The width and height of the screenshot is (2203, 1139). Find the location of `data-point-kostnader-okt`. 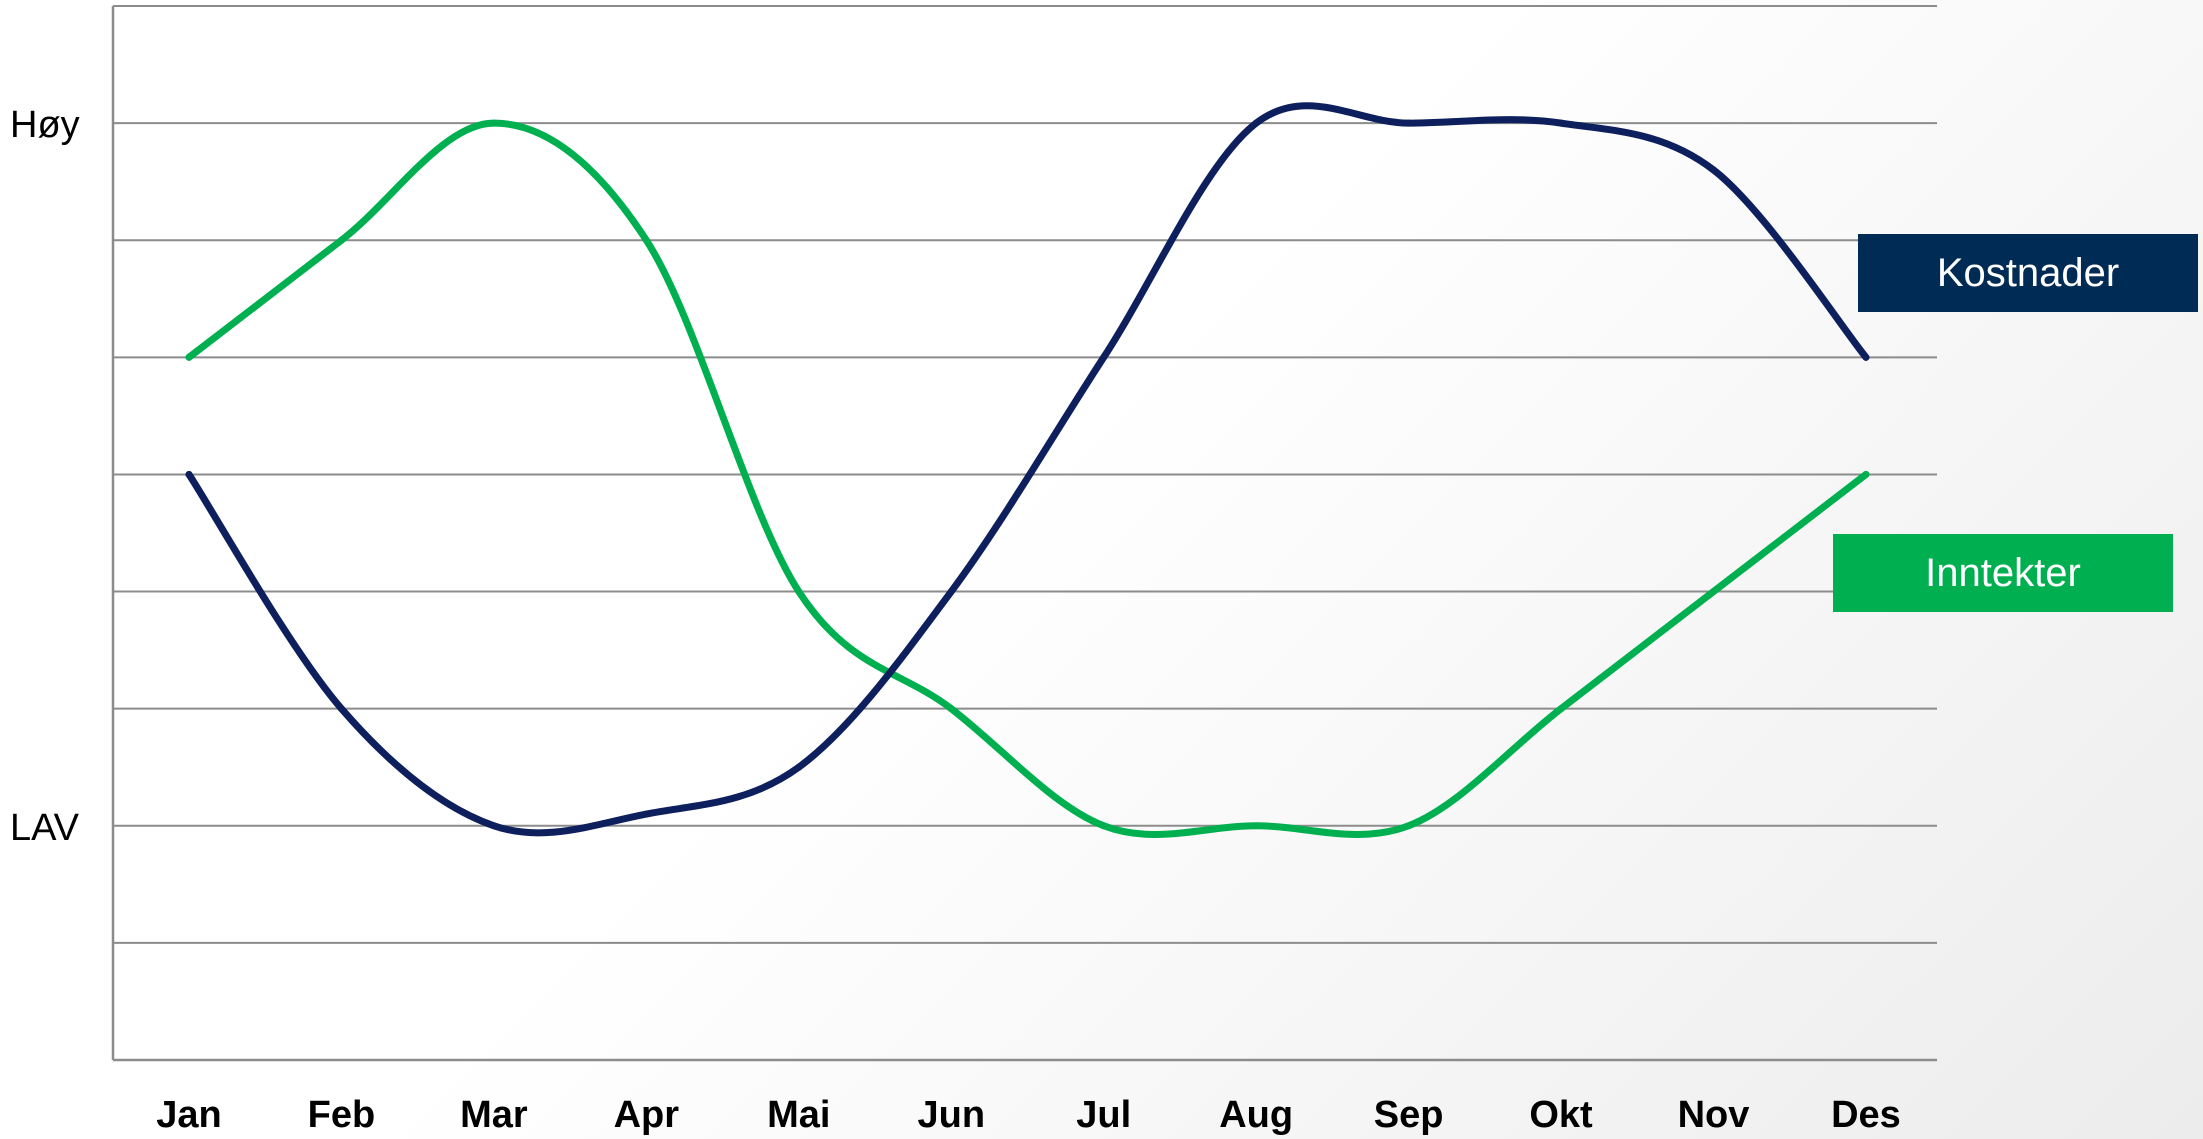

data-point-kostnader-okt is located at coordinates (1561, 123).